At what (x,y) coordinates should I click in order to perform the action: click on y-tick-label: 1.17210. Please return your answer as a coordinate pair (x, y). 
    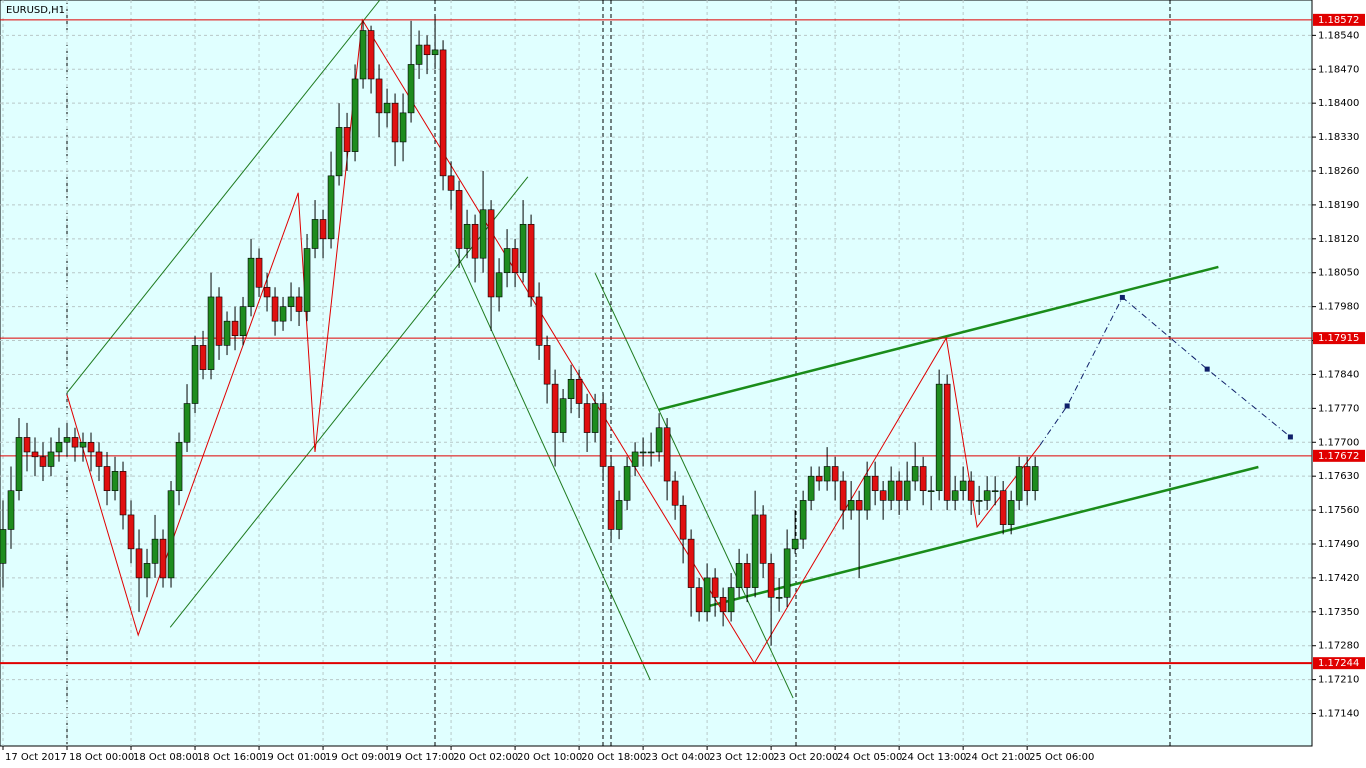
    Looking at the image, I should click on (1338, 680).